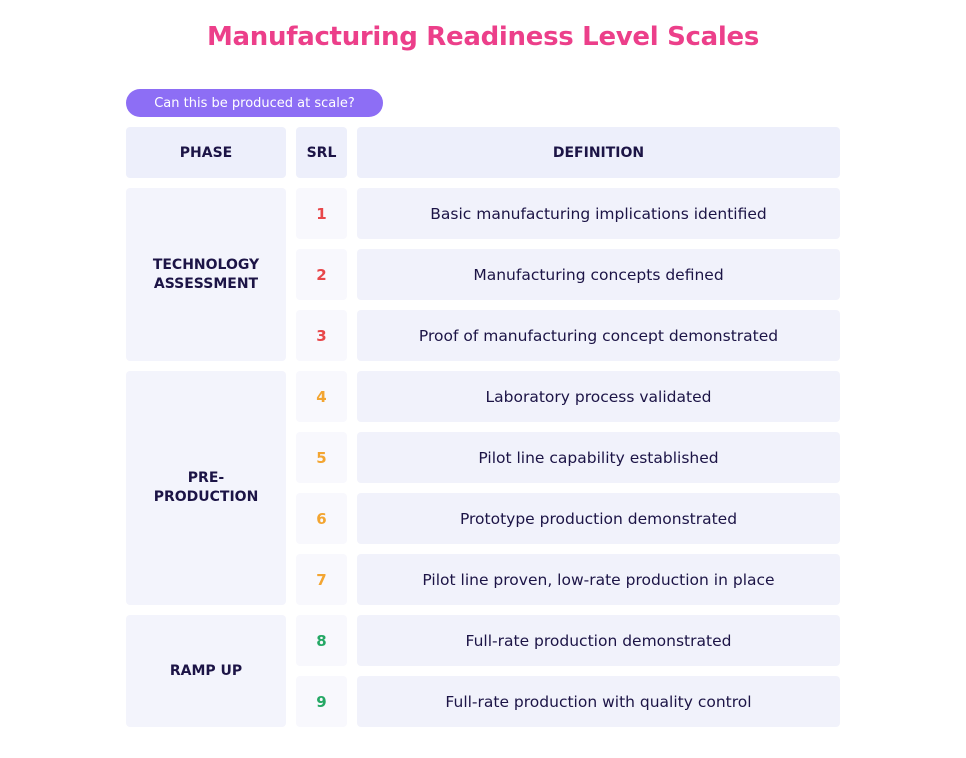 Image resolution: width=966 pixels, height=758 pixels. Describe the element at coordinates (483, 37) in the screenshot. I see `title: Manufacturing Readiness Level Scales` at that location.